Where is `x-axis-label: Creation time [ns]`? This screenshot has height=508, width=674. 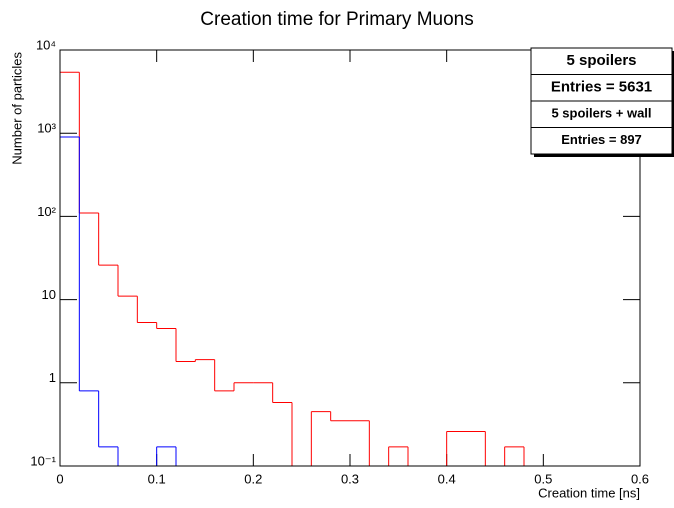
x-axis-label: Creation time [ns] is located at coordinates (589, 492).